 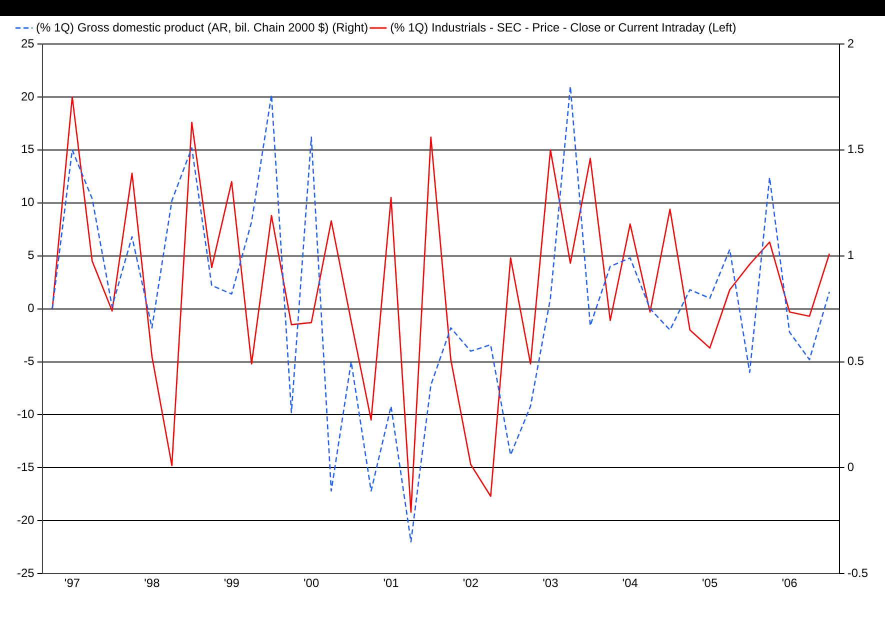 What do you see at coordinates (470, 583) in the screenshot?
I see `x-tick-label: '02` at bounding box center [470, 583].